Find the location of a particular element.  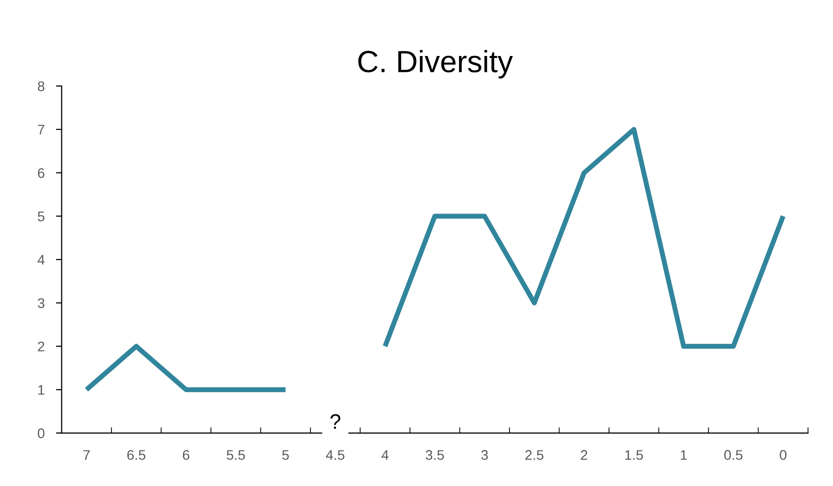

y-tick-label: 5 is located at coordinates (41, 217).